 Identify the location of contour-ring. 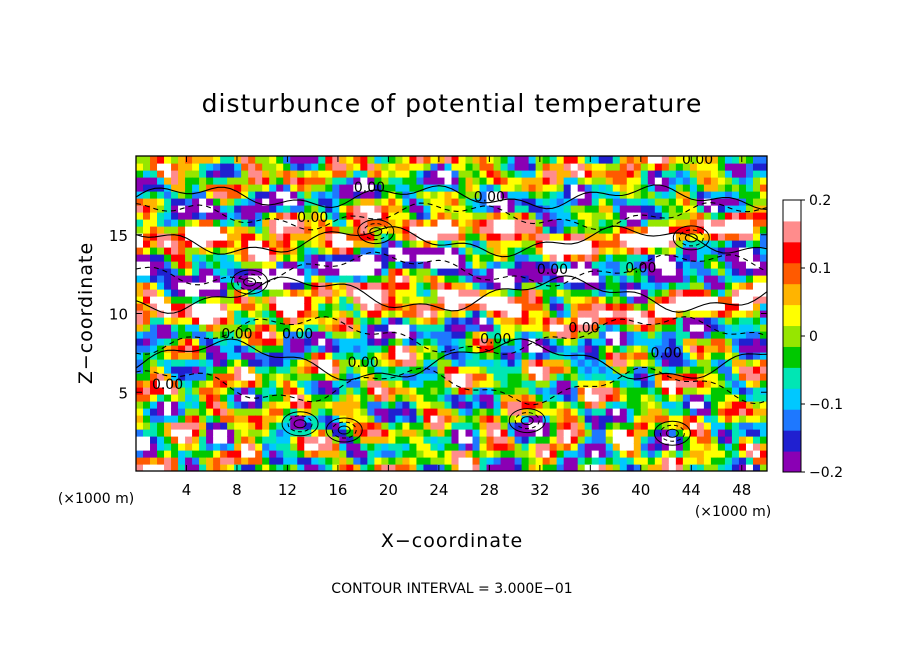
(672, 433).